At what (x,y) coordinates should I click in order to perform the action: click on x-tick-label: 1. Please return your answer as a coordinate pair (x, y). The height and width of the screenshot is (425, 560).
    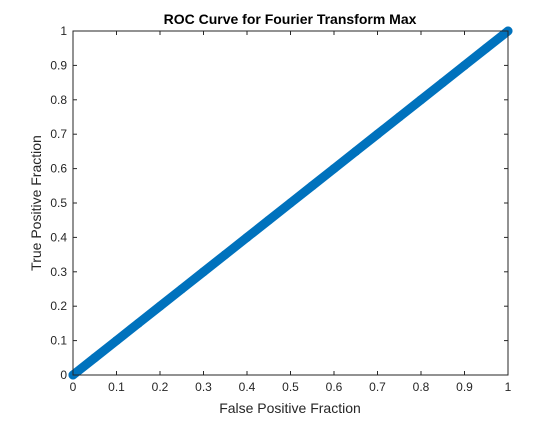
    Looking at the image, I should click on (508, 387).